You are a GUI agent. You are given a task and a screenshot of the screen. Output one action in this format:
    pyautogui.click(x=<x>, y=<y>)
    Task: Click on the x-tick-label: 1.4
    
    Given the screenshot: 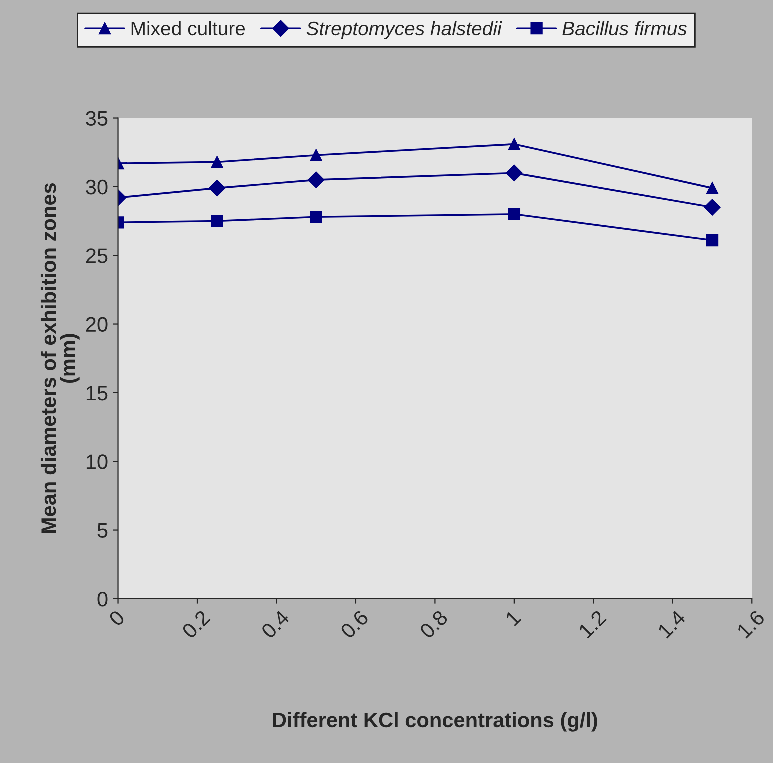 What is the action you would take?
    pyautogui.click(x=672, y=624)
    